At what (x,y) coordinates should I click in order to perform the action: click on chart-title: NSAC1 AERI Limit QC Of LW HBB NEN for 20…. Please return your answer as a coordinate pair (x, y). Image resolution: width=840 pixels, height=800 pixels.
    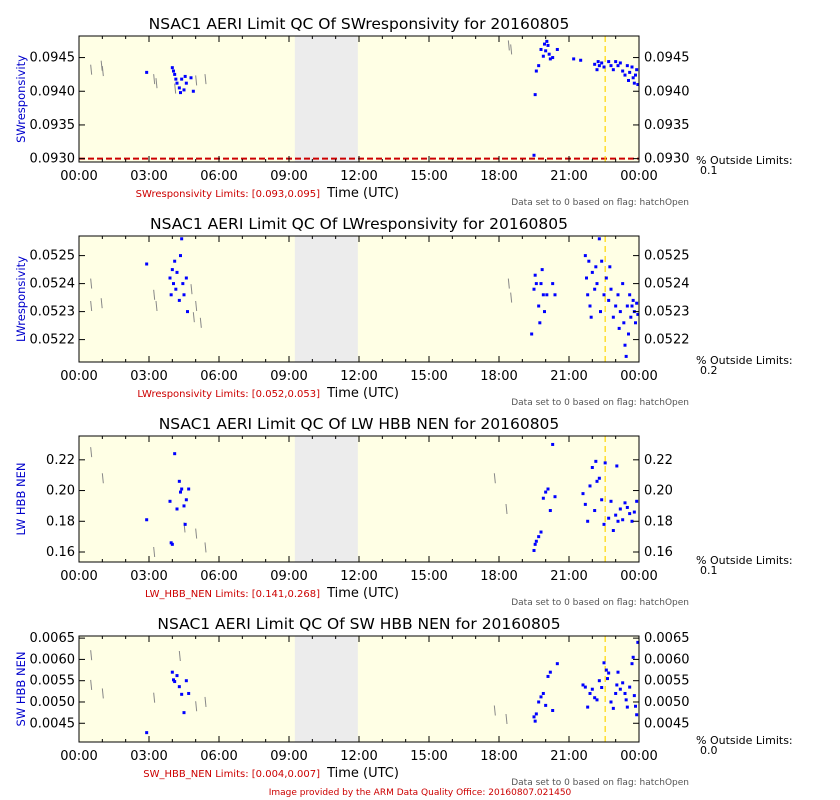
    Looking at the image, I should click on (359, 424).